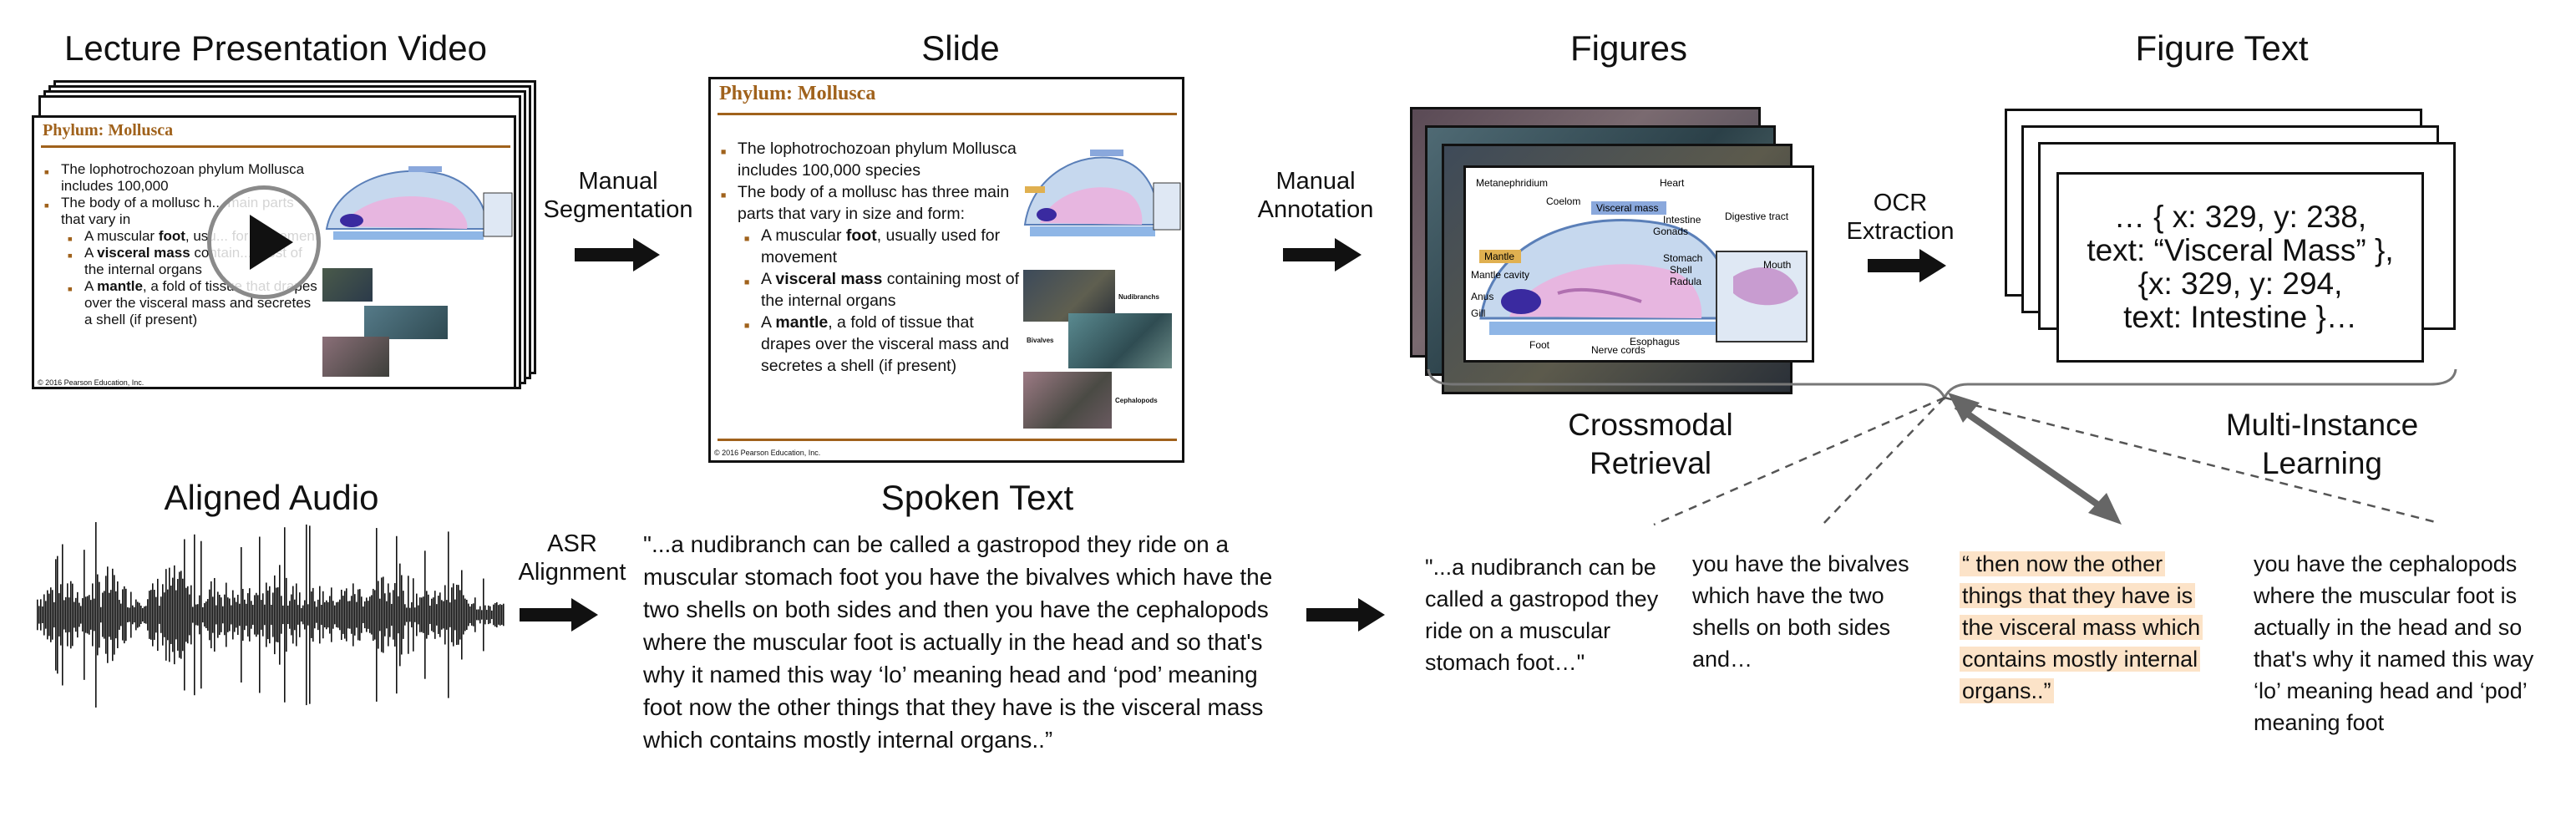  Describe the element at coordinates (271, 242) in the screenshot. I see `play-icon` at that location.